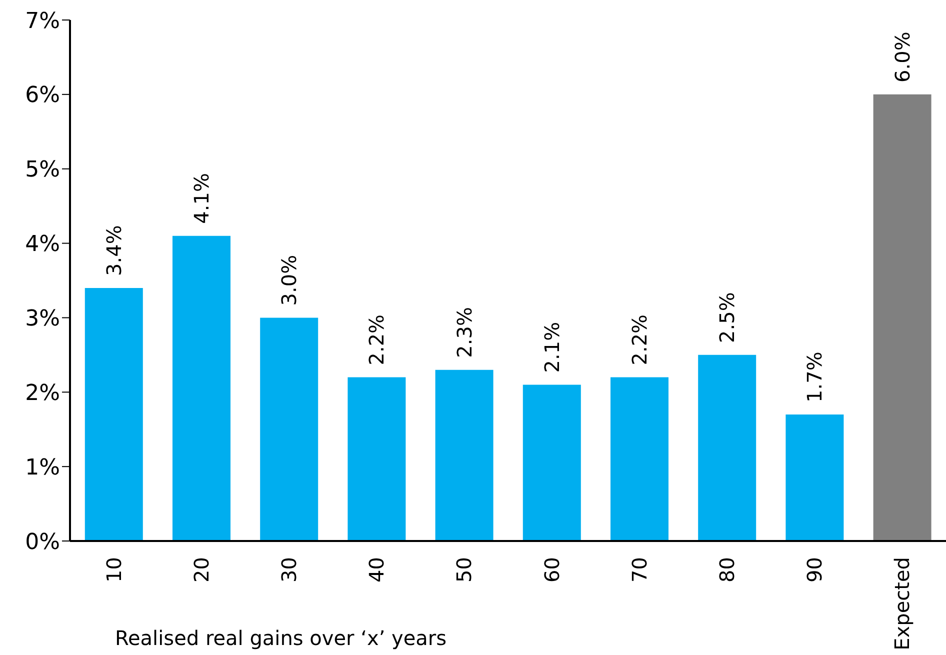  I want to click on y-tick-label: 0%, so click(42, 542).